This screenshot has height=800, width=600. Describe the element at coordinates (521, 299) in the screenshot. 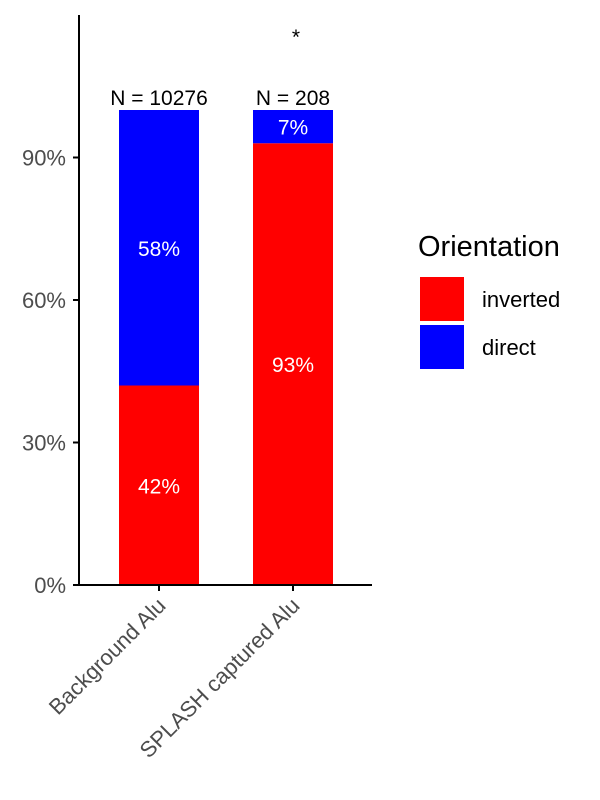

I see `legend-label-inverted: inverted` at that location.